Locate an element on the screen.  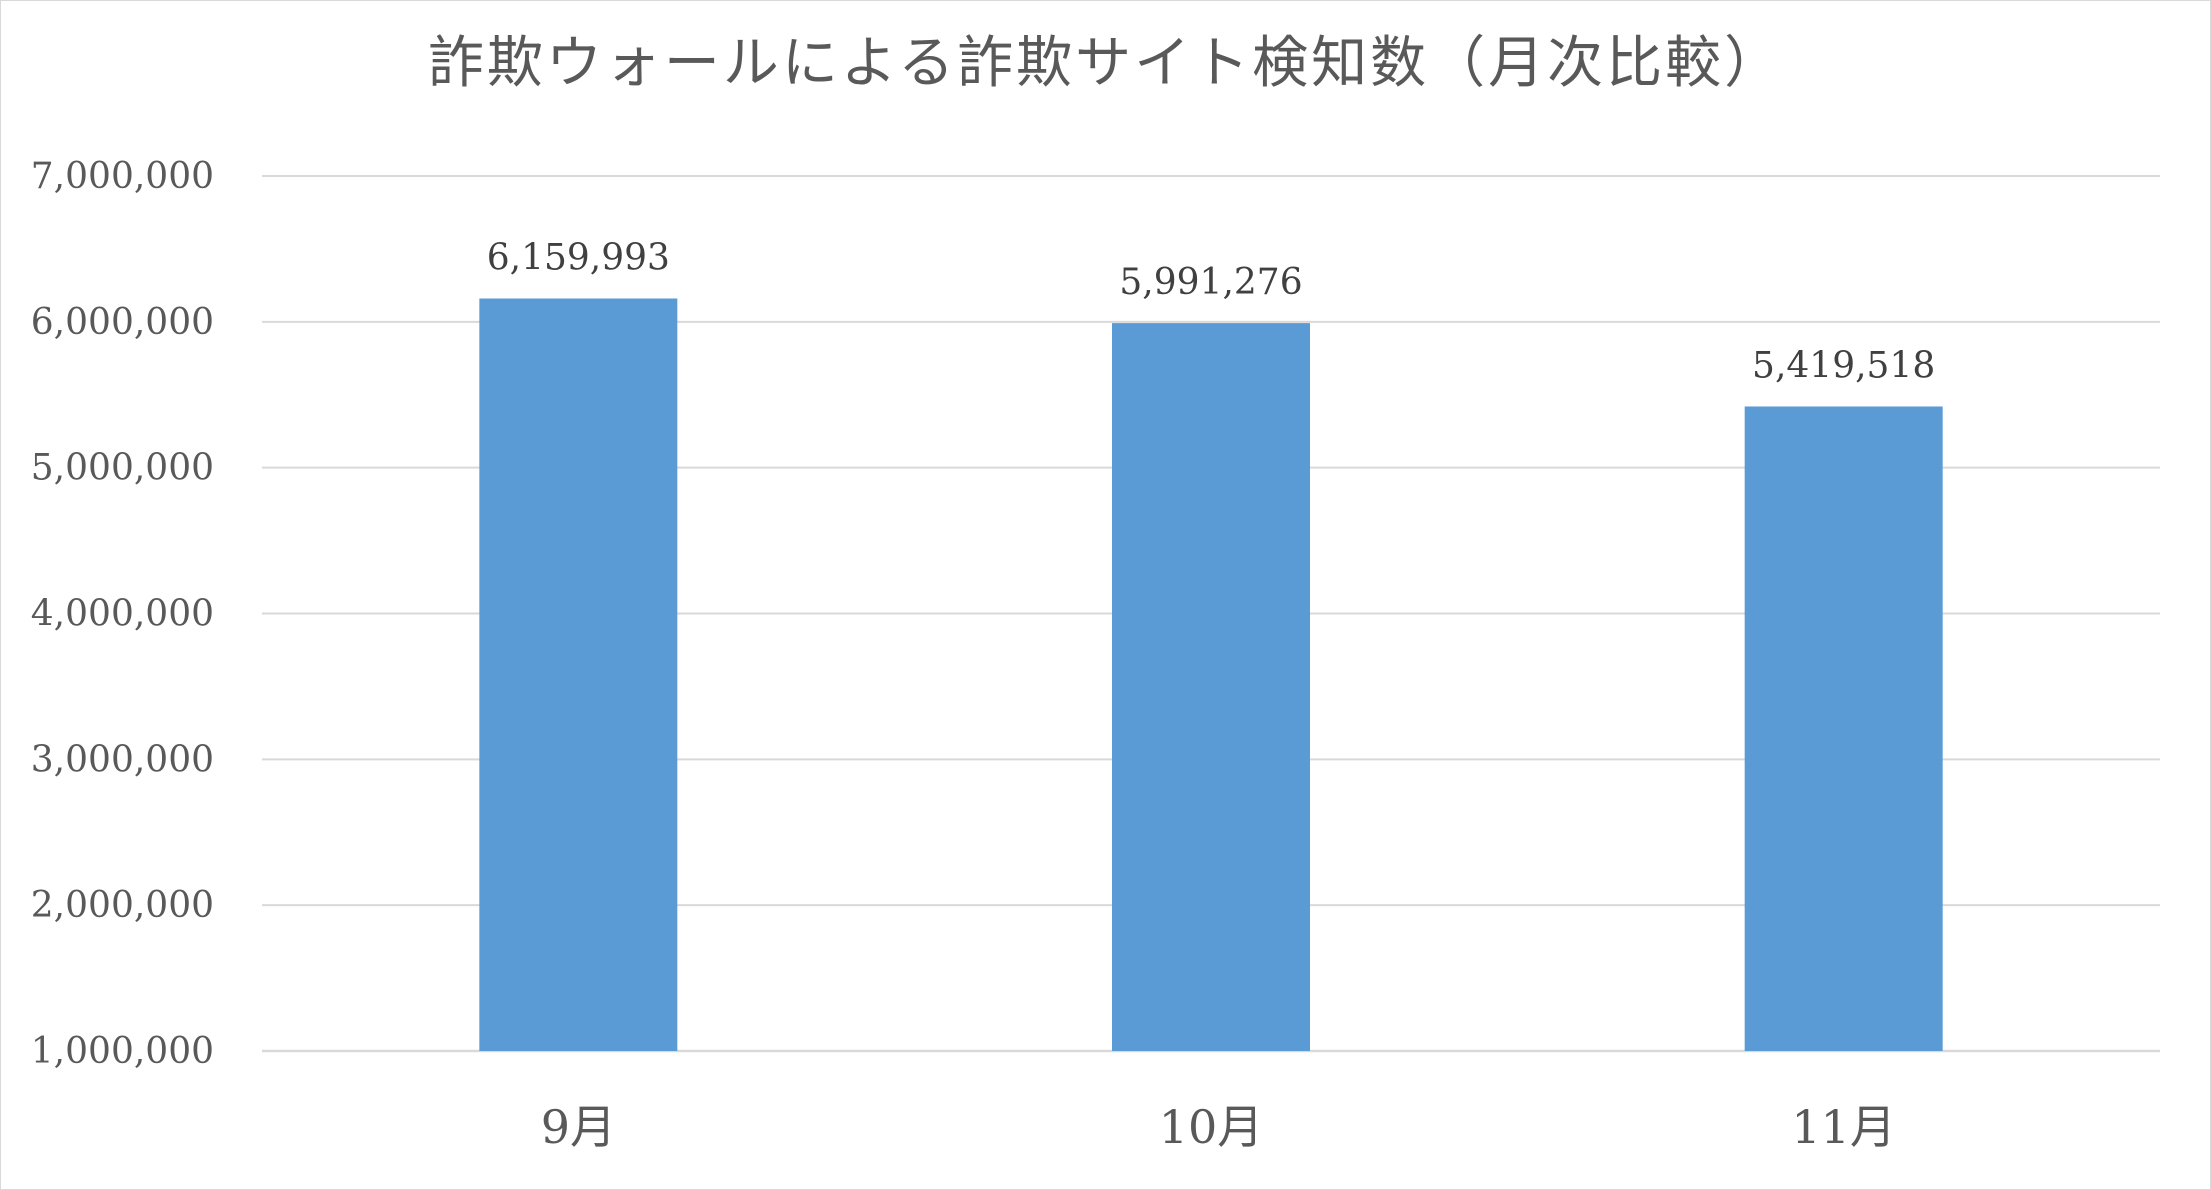
data-label: 6,159,993 is located at coordinates (578, 258).